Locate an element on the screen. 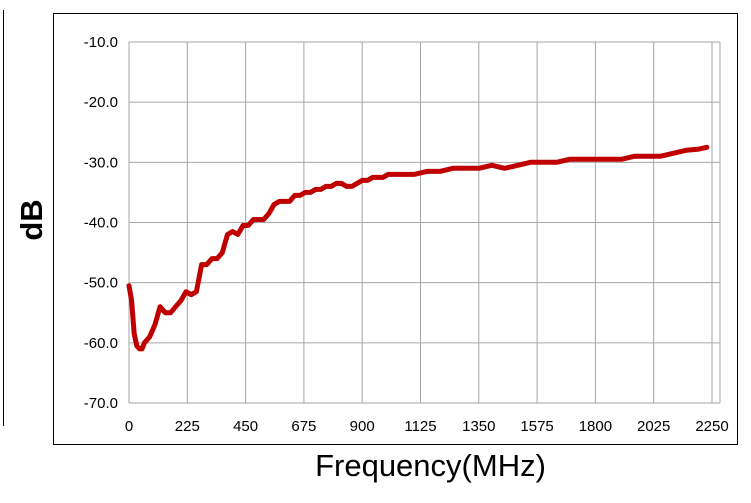 The image size is (751, 503). y-tick-label: -40.0 is located at coordinates (101, 223).